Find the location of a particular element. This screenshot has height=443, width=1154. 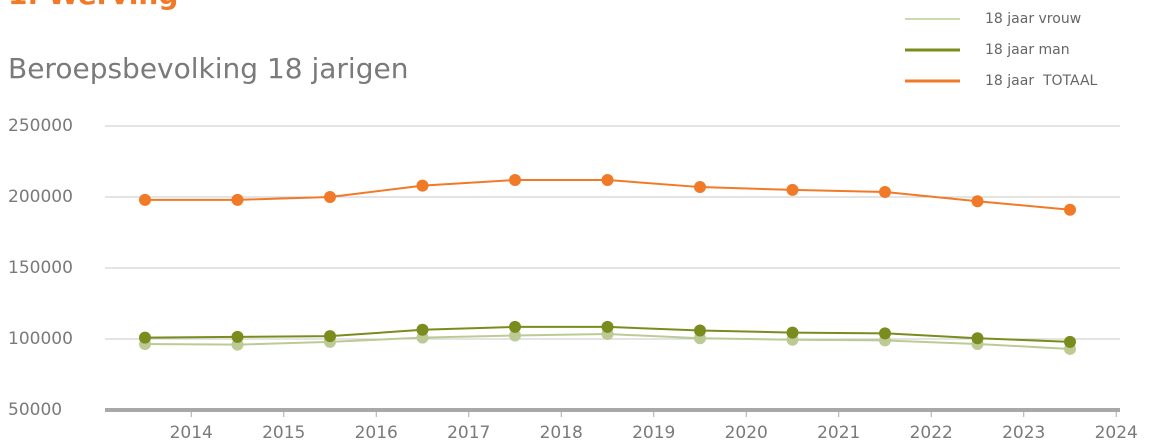

y-tick-label: 100000 is located at coordinates (40, 339).